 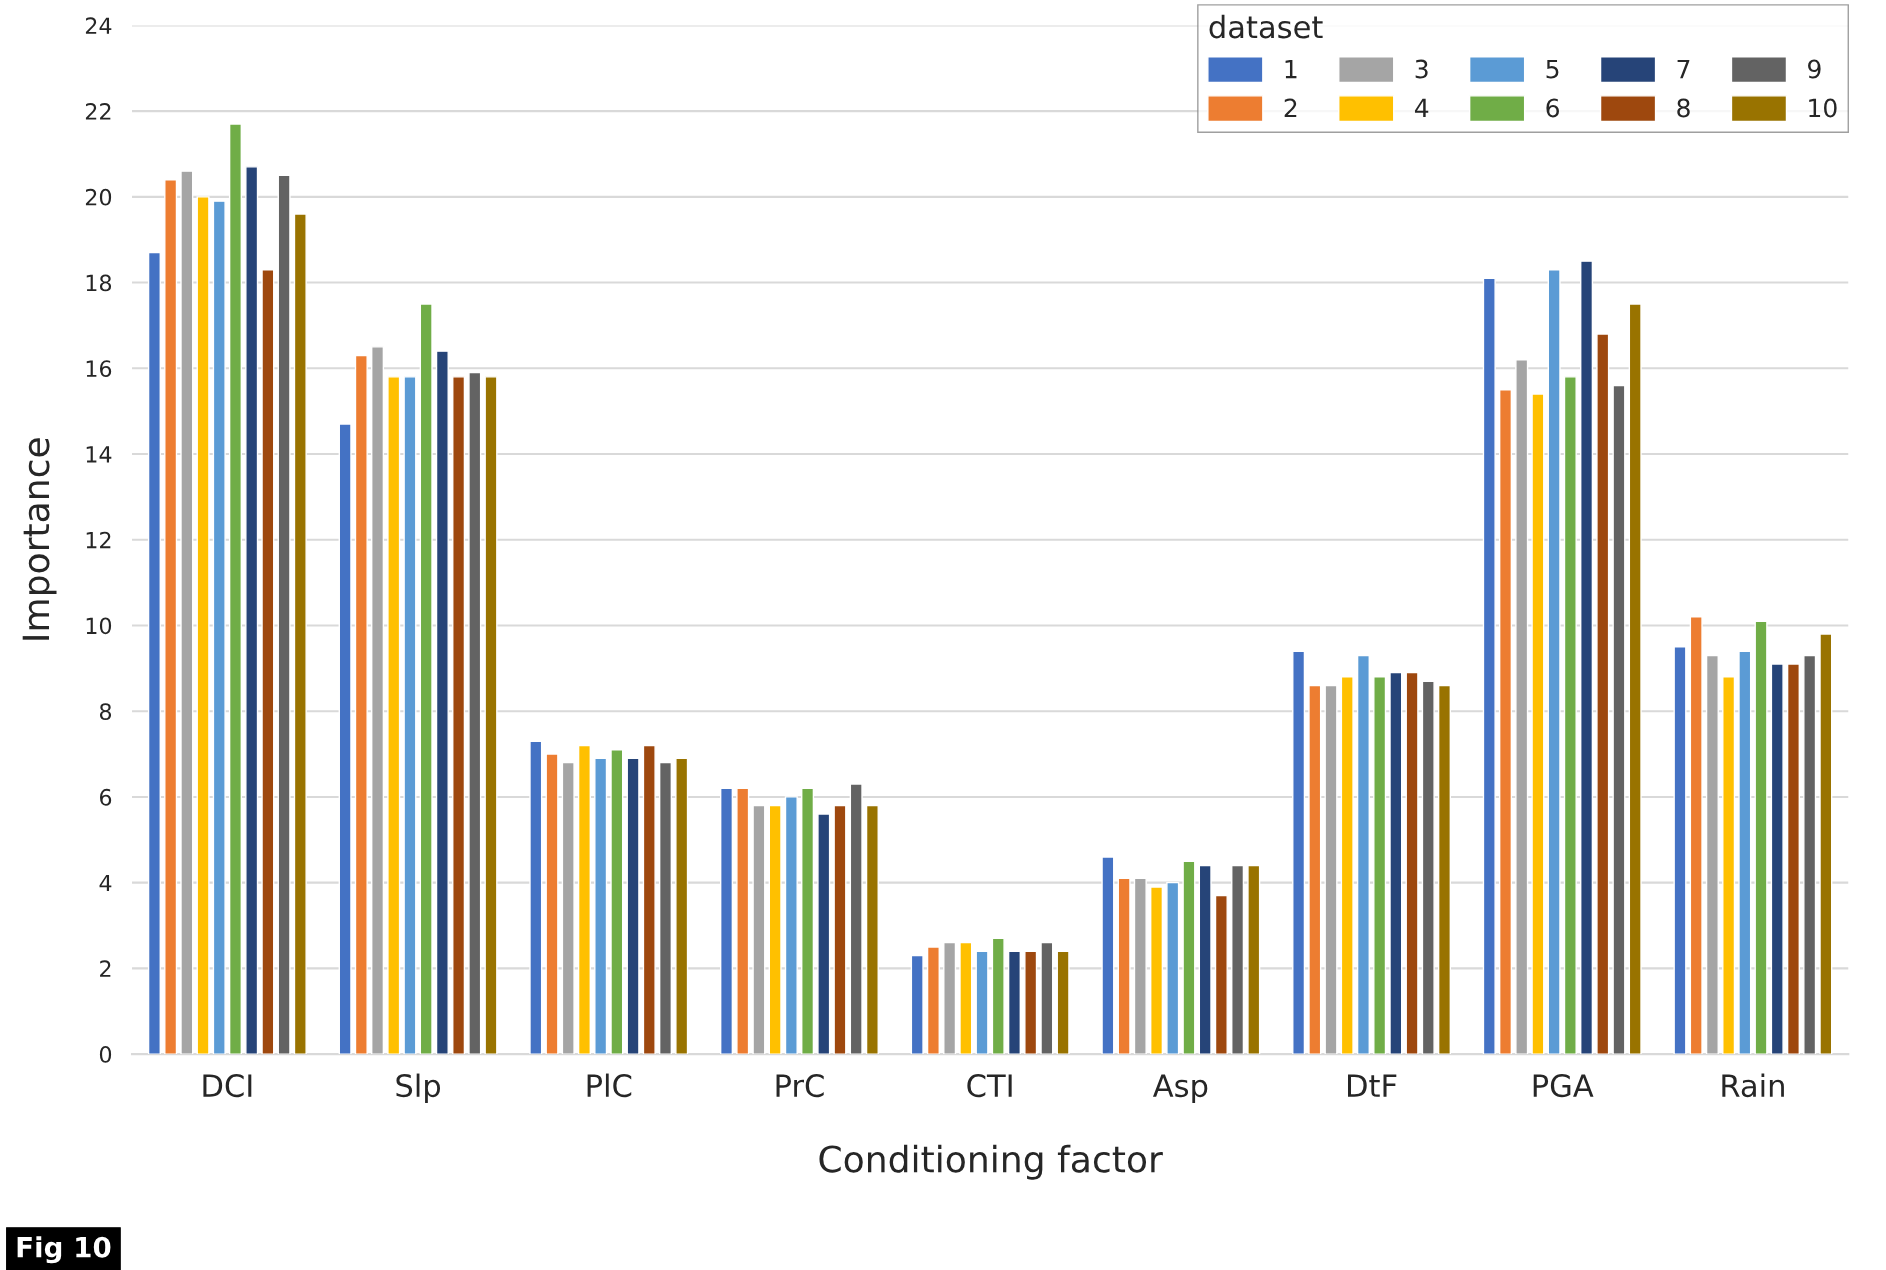 What do you see at coordinates (99, 283) in the screenshot?
I see `y-tick-label: 18` at bounding box center [99, 283].